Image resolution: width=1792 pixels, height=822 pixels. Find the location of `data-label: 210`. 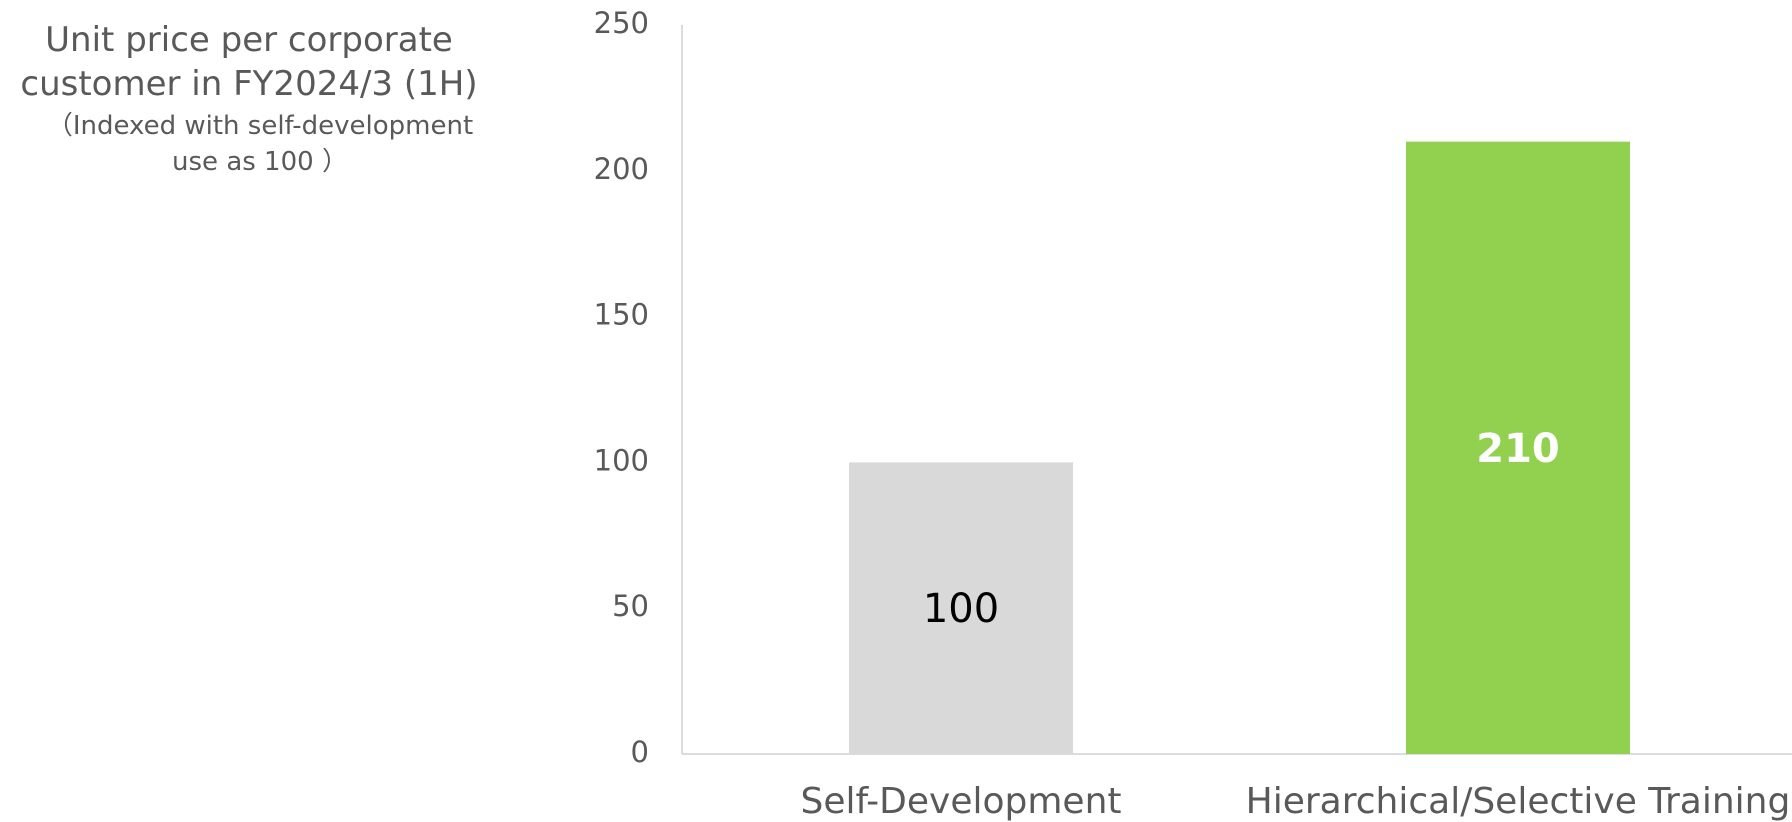

data-label: 210 is located at coordinates (1518, 449).